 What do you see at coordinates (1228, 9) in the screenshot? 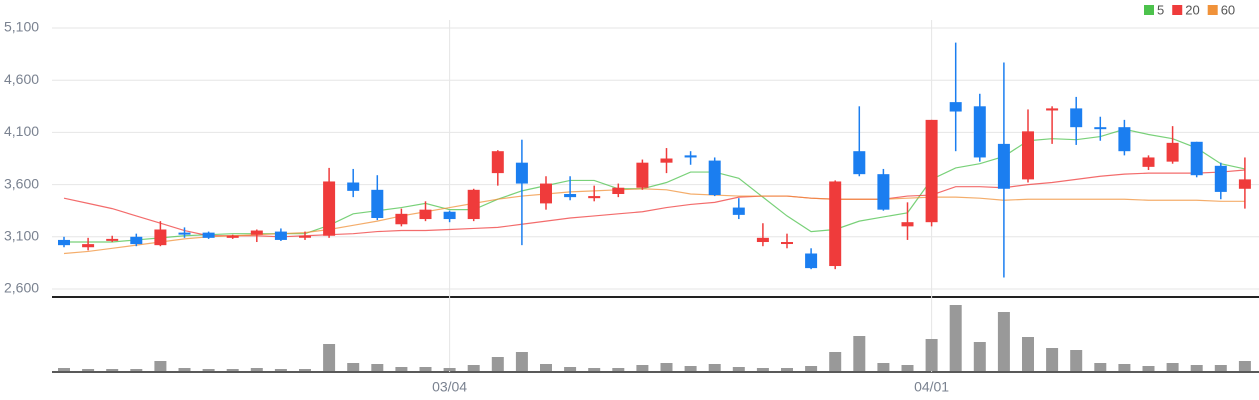
I see `legend-label: 60` at bounding box center [1228, 9].